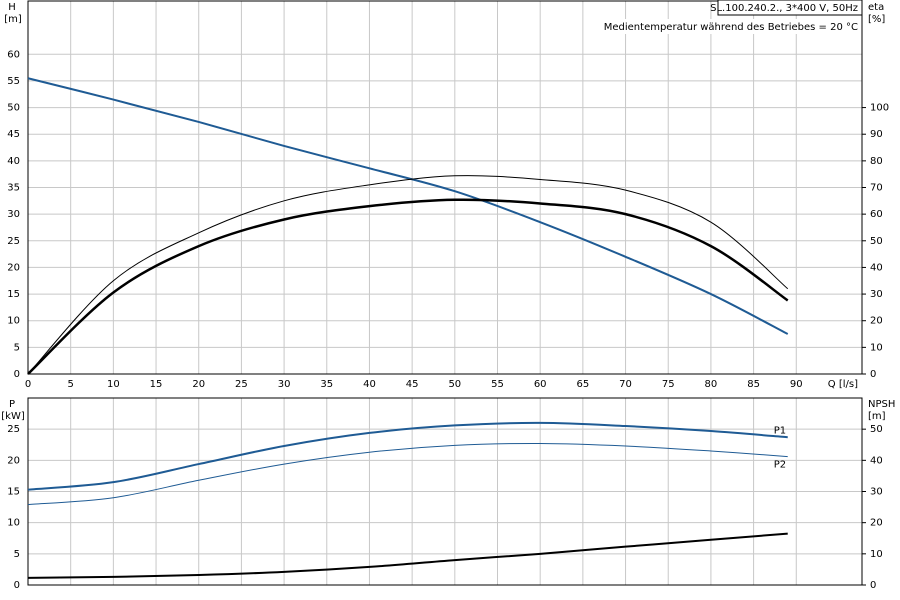 This screenshot has height=600, width=900. I want to click on x-tick-label: 85, so click(753, 384).